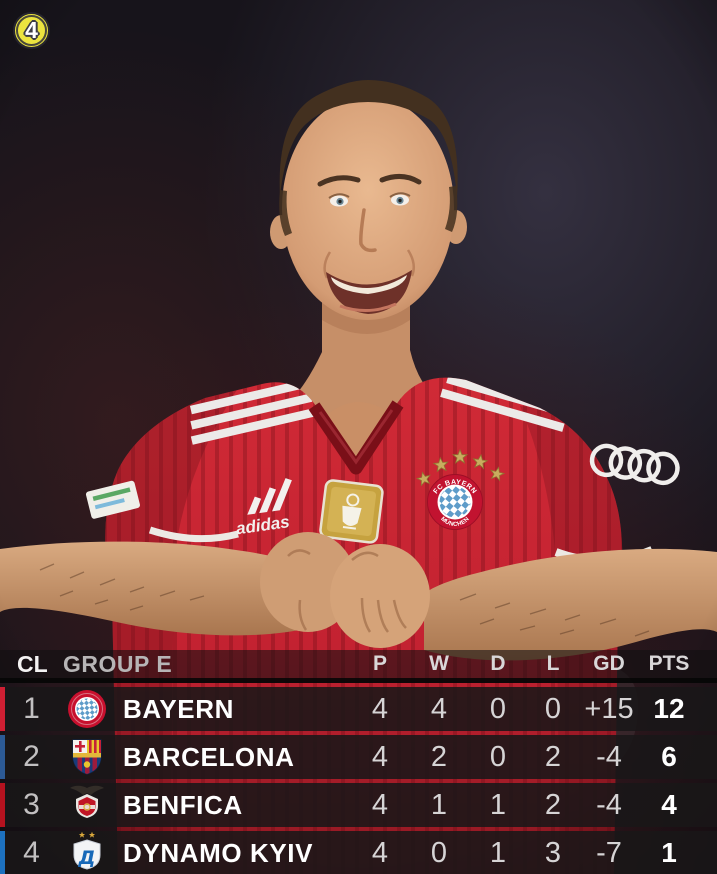 Image resolution: width=717 pixels, height=874 pixels. What do you see at coordinates (86, 858) in the screenshot?
I see `svg-text: Д` at bounding box center [86, 858].